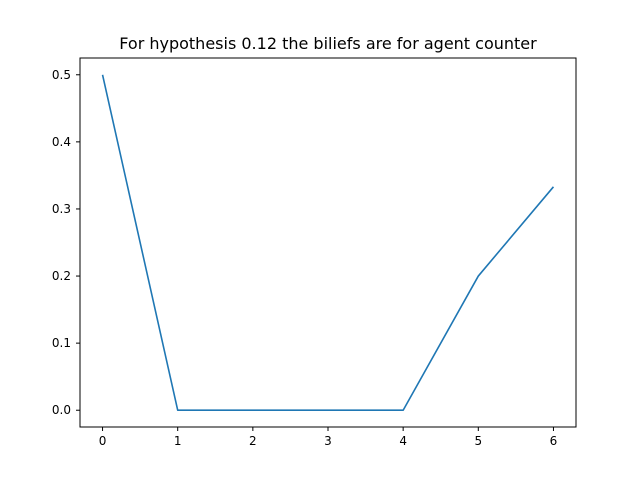 The height and width of the screenshot is (480, 640). What do you see at coordinates (61, 142) in the screenshot?
I see `y-tick-label: 0.4` at bounding box center [61, 142].